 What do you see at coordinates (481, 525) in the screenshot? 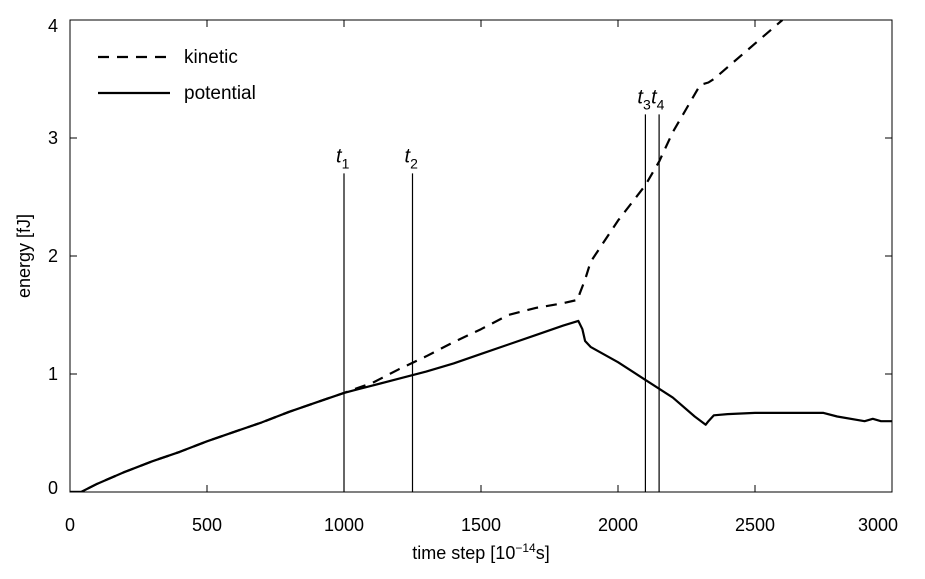
I see `x-tick-label: 1500` at bounding box center [481, 525].